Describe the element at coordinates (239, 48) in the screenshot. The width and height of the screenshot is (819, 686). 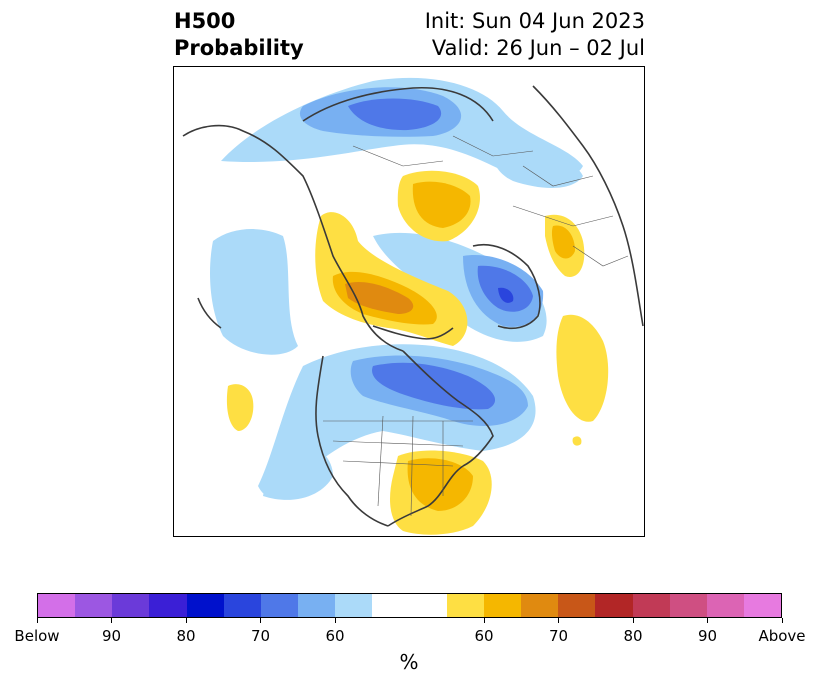
I see `title-type: Probability` at that location.